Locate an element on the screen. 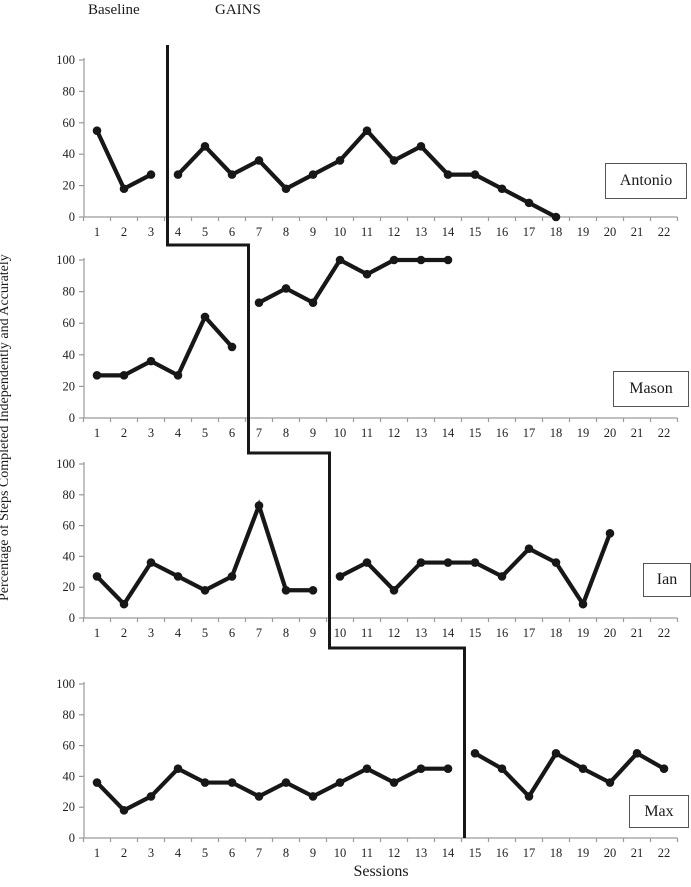 The width and height of the screenshot is (691, 887). panel-name-box-ian: Ian is located at coordinates (667, 580).